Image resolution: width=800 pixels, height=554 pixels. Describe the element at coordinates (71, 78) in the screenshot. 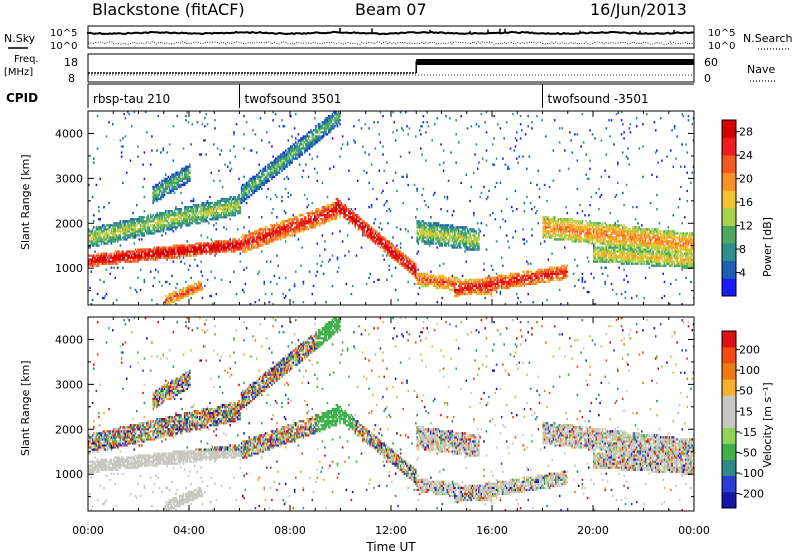

I see `freq-bottom-tick: 8` at that location.